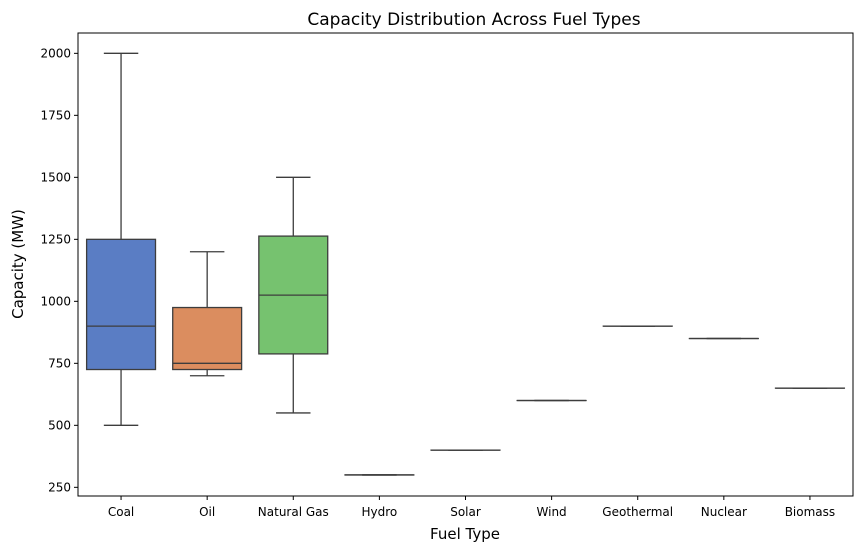  Describe the element at coordinates (380, 512) in the screenshot. I see `x-tick-label: Hydro` at that location.